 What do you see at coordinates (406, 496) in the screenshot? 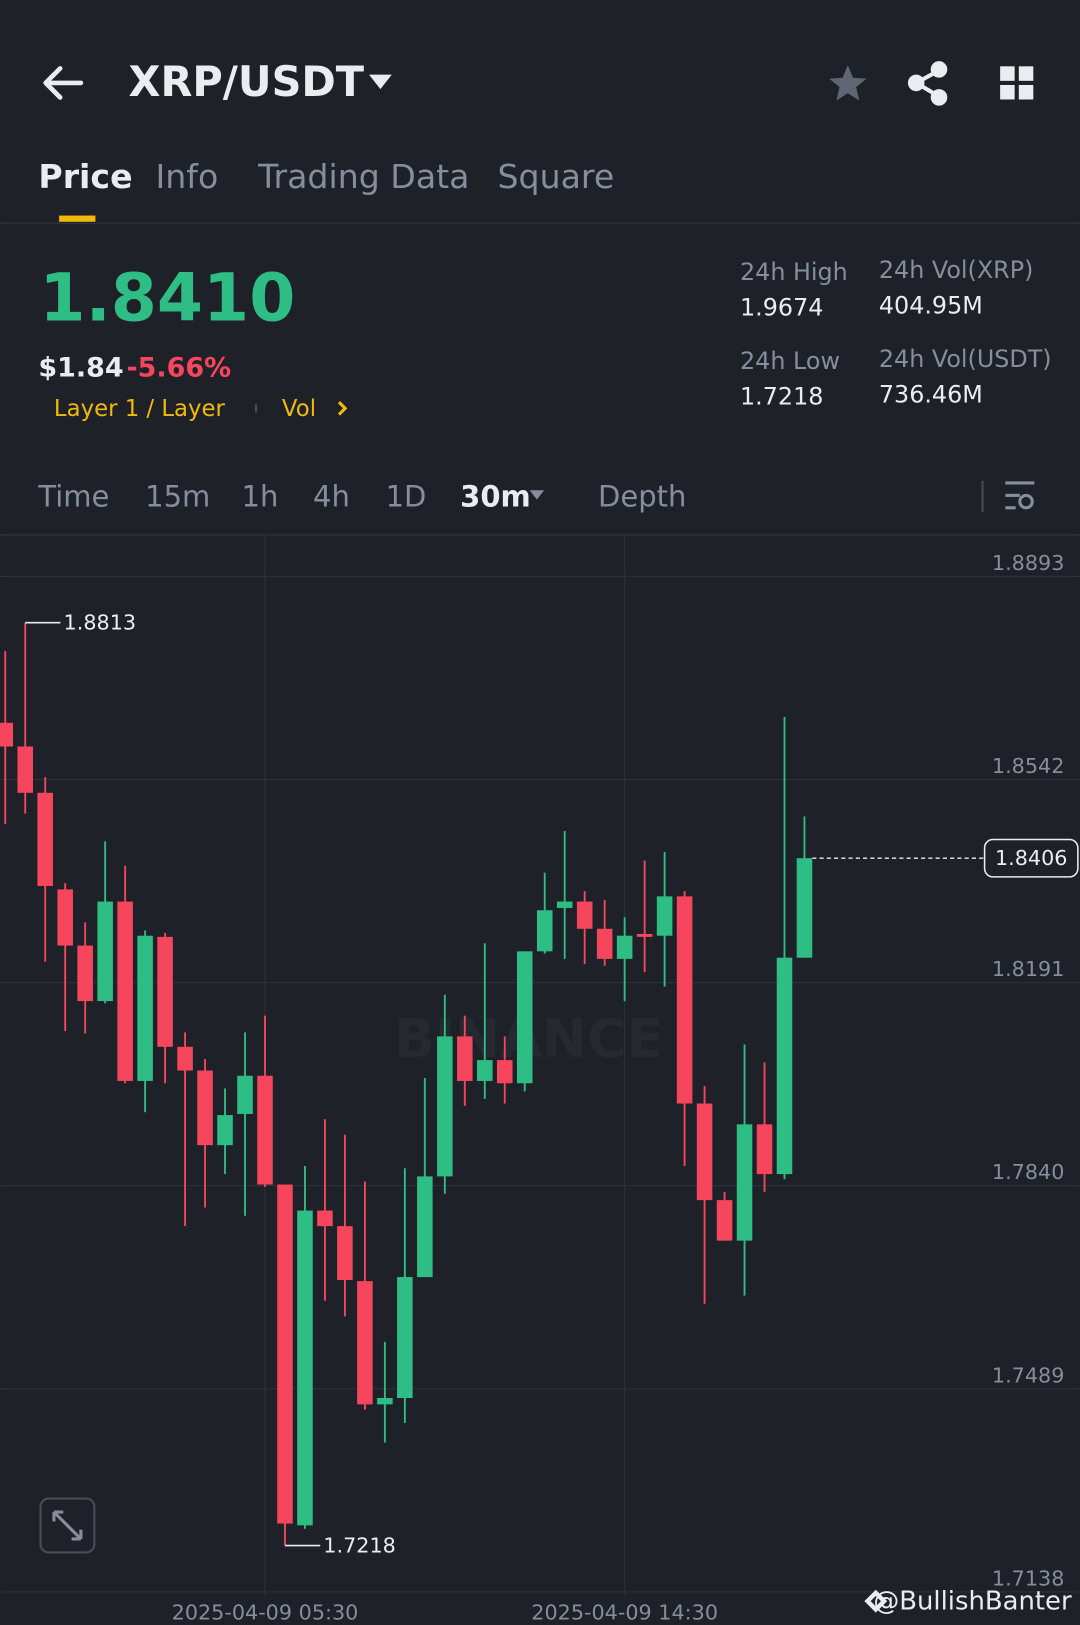
I see `interval-tab: 1D` at bounding box center [406, 496].